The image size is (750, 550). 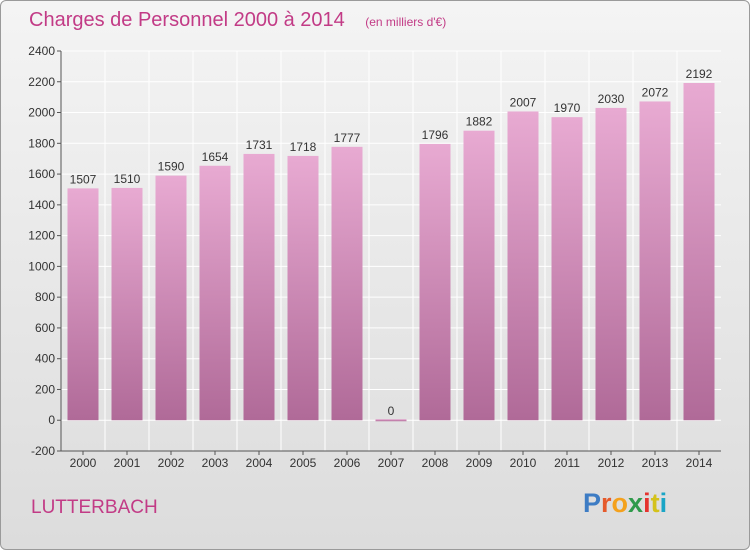 I want to click on data-label: 1796, so click(x=435, y=135).